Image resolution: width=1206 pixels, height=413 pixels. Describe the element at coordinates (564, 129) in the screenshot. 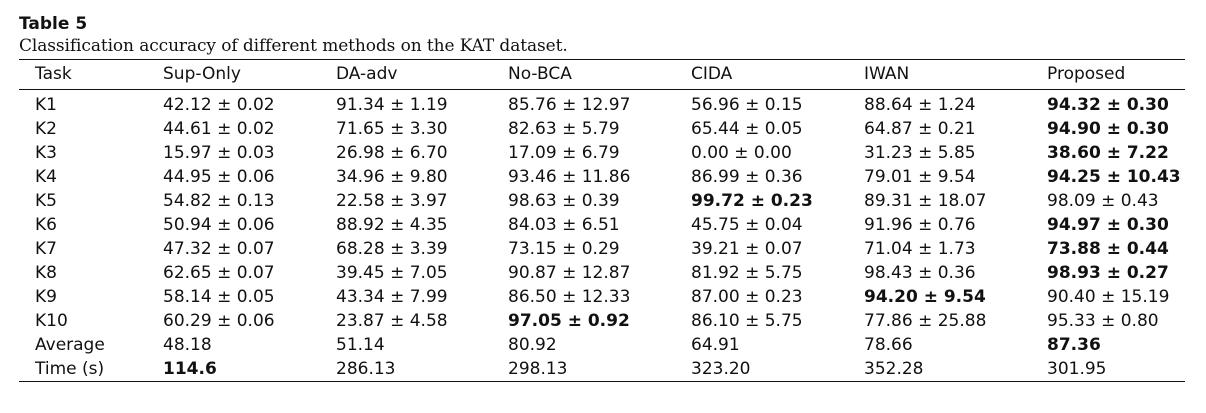

I see `value-cell: 82.63 ± 5.79` at that location.